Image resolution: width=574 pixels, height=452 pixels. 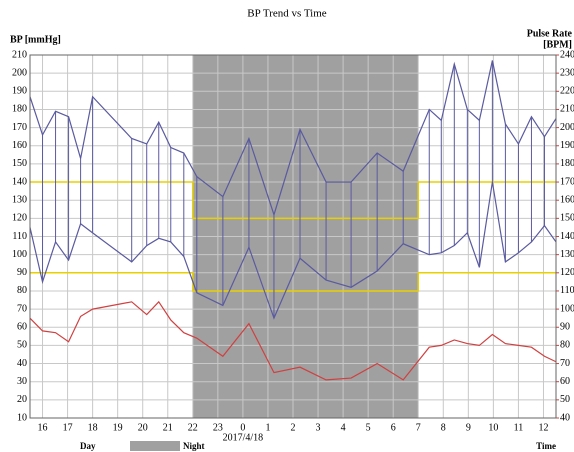 What do you see at coordinates (19, 163) in the screenshot?
I see `y-tick-label: 150` at bounding box center [19, 163].